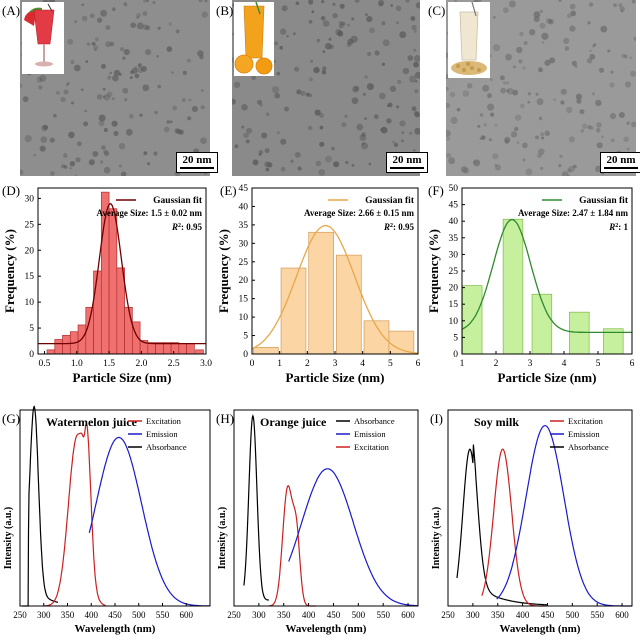 The height and width of the screenshot is (640, 640). Describe the element at coordinates (174, 364) in the screenshot. I see `x-tick-label: 2.5` at that location.